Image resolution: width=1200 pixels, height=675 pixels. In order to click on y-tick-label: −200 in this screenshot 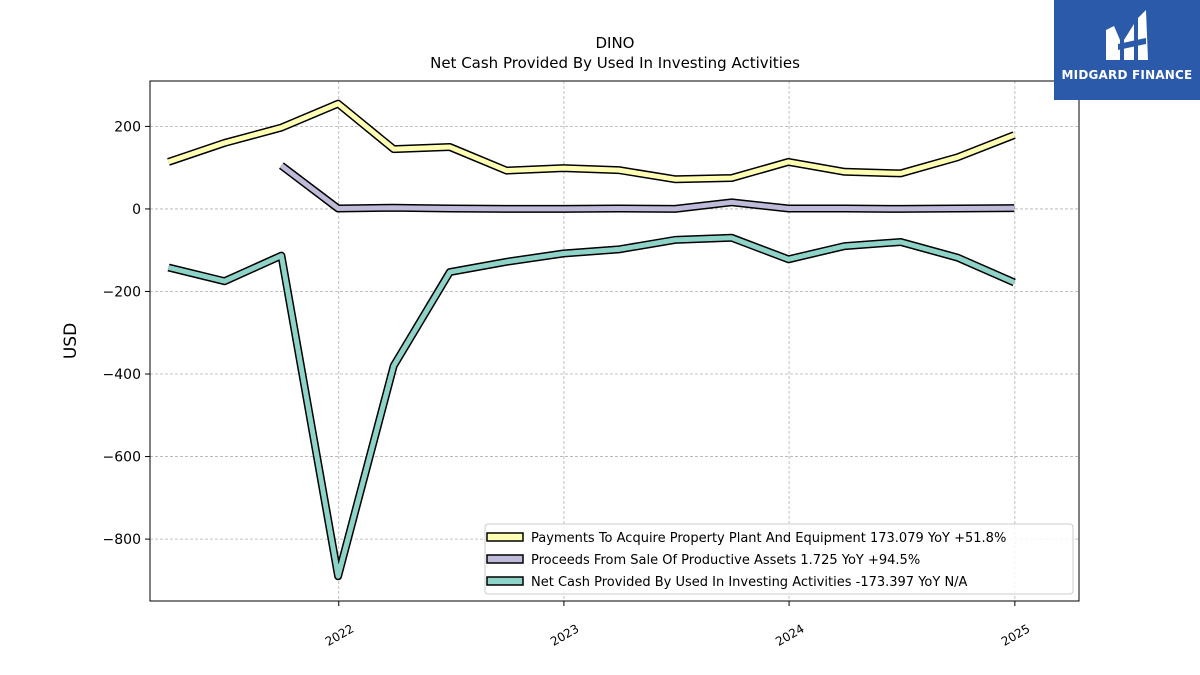, I will do `click(122, 292)`.